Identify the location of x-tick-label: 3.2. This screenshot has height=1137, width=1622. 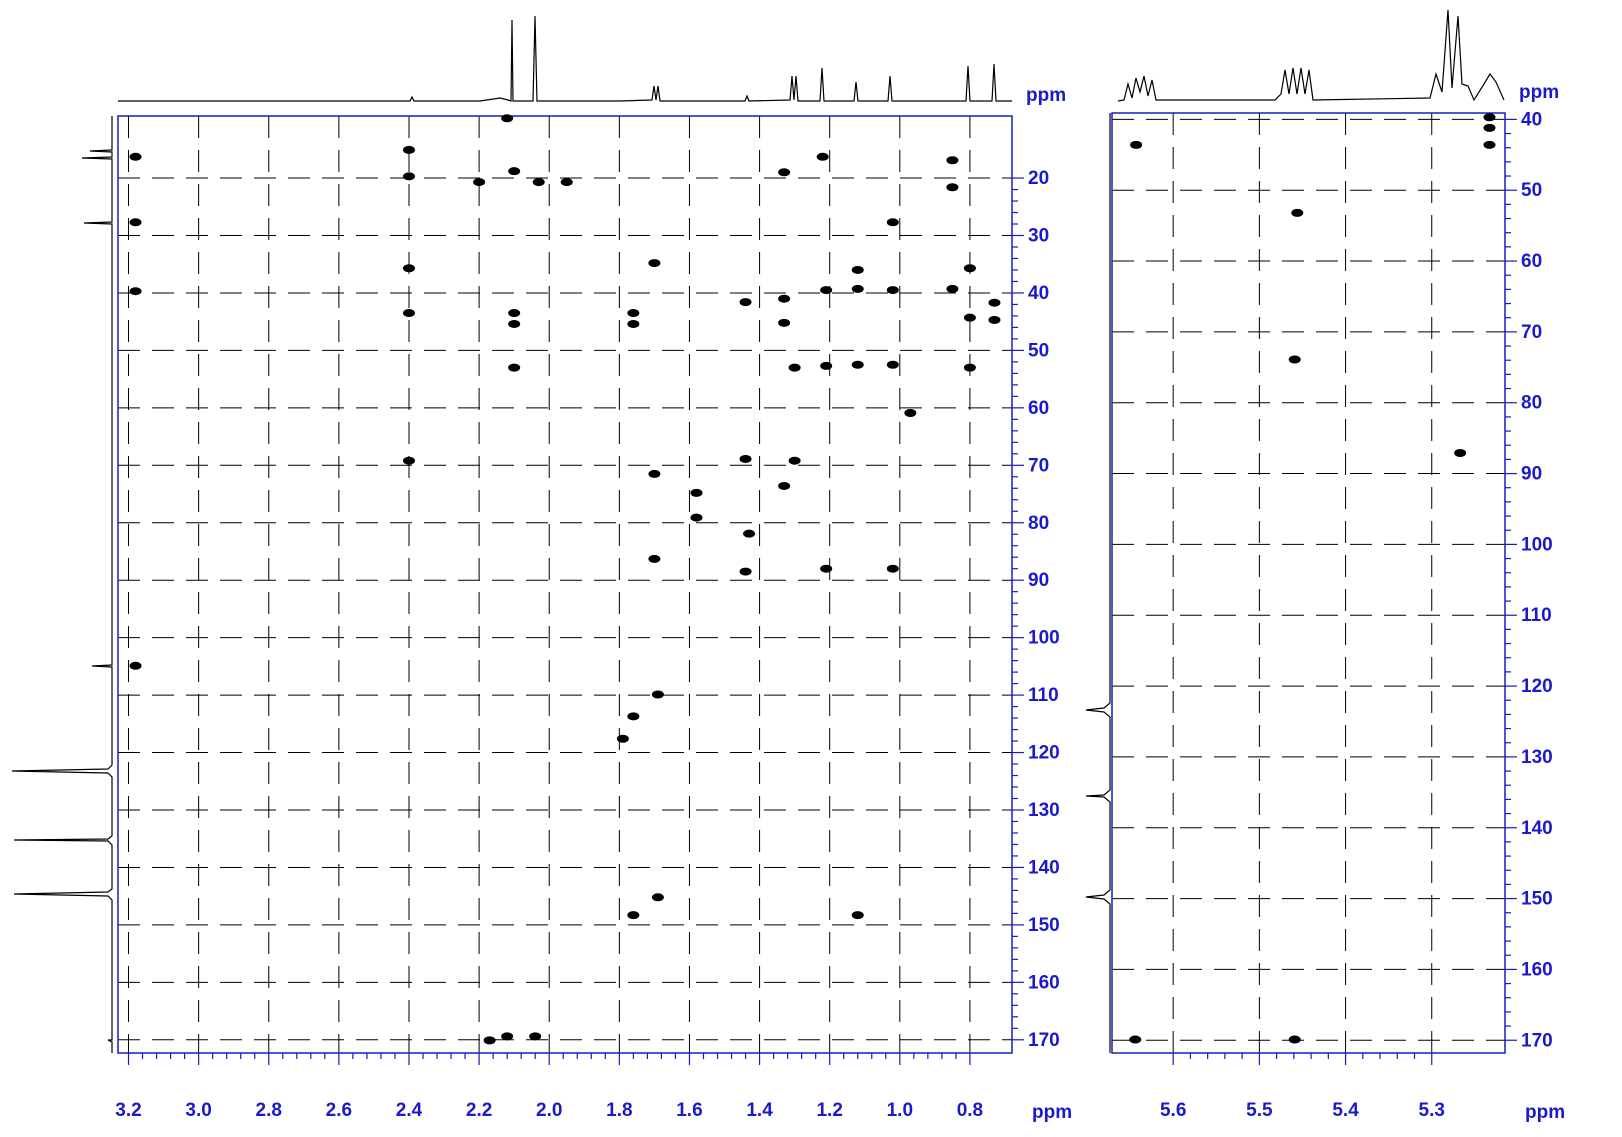
(128, 1110).